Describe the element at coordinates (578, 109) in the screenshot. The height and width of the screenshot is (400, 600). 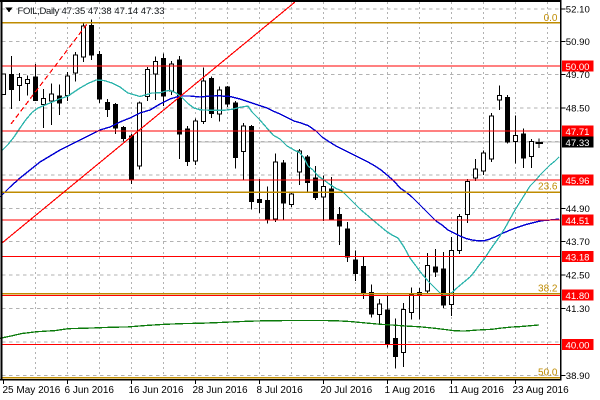
I see `svg-text: 48.50` at that location.